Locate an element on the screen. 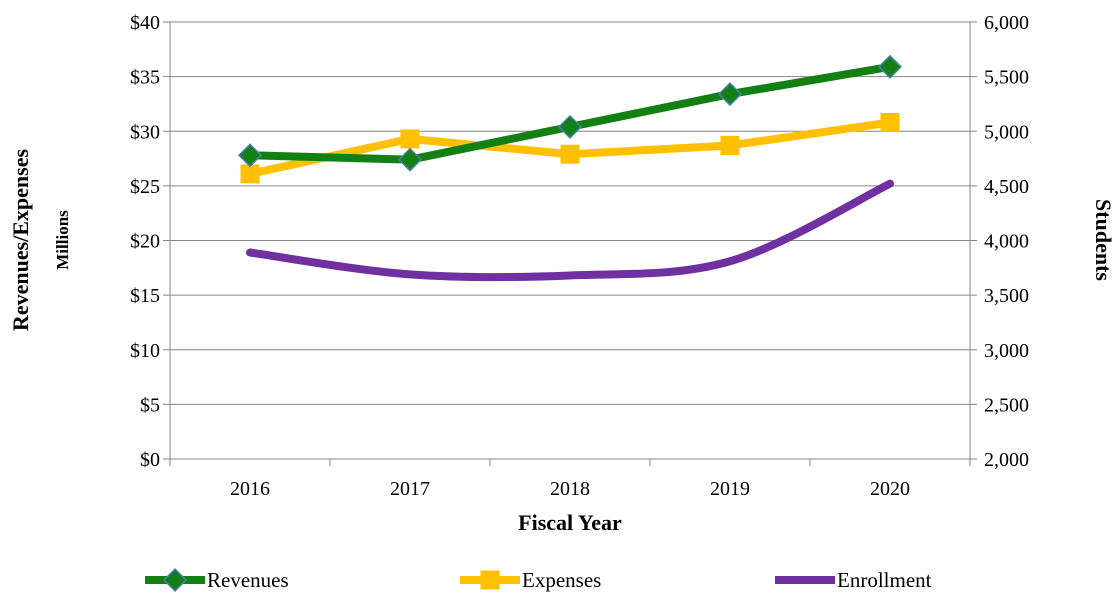 The image size is (1115, 597). legend-item-enrollment: Enrollment is located at coordinates (853, 580).